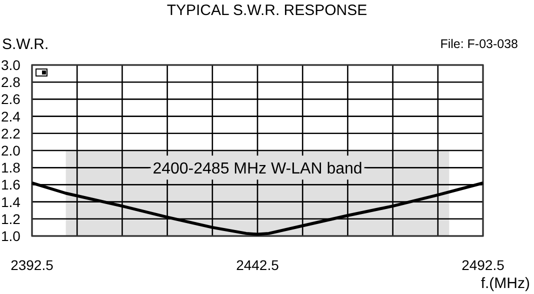 The height and width of the screenshot is (294, 534). I want to click on y-tick-label: 3.0, so click(11, 65).